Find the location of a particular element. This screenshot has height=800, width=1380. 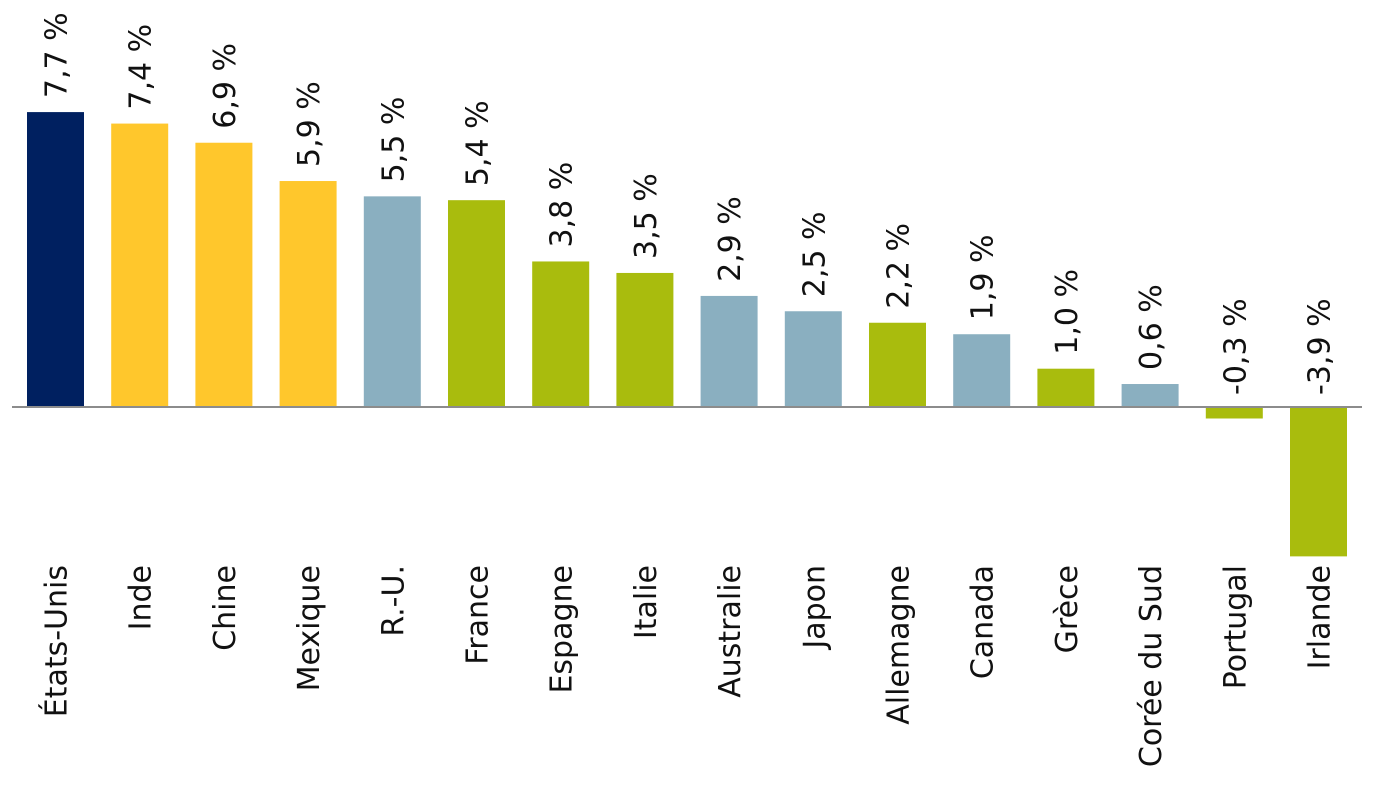

value-label: 7,7 % is located at coordinates (57, 55).